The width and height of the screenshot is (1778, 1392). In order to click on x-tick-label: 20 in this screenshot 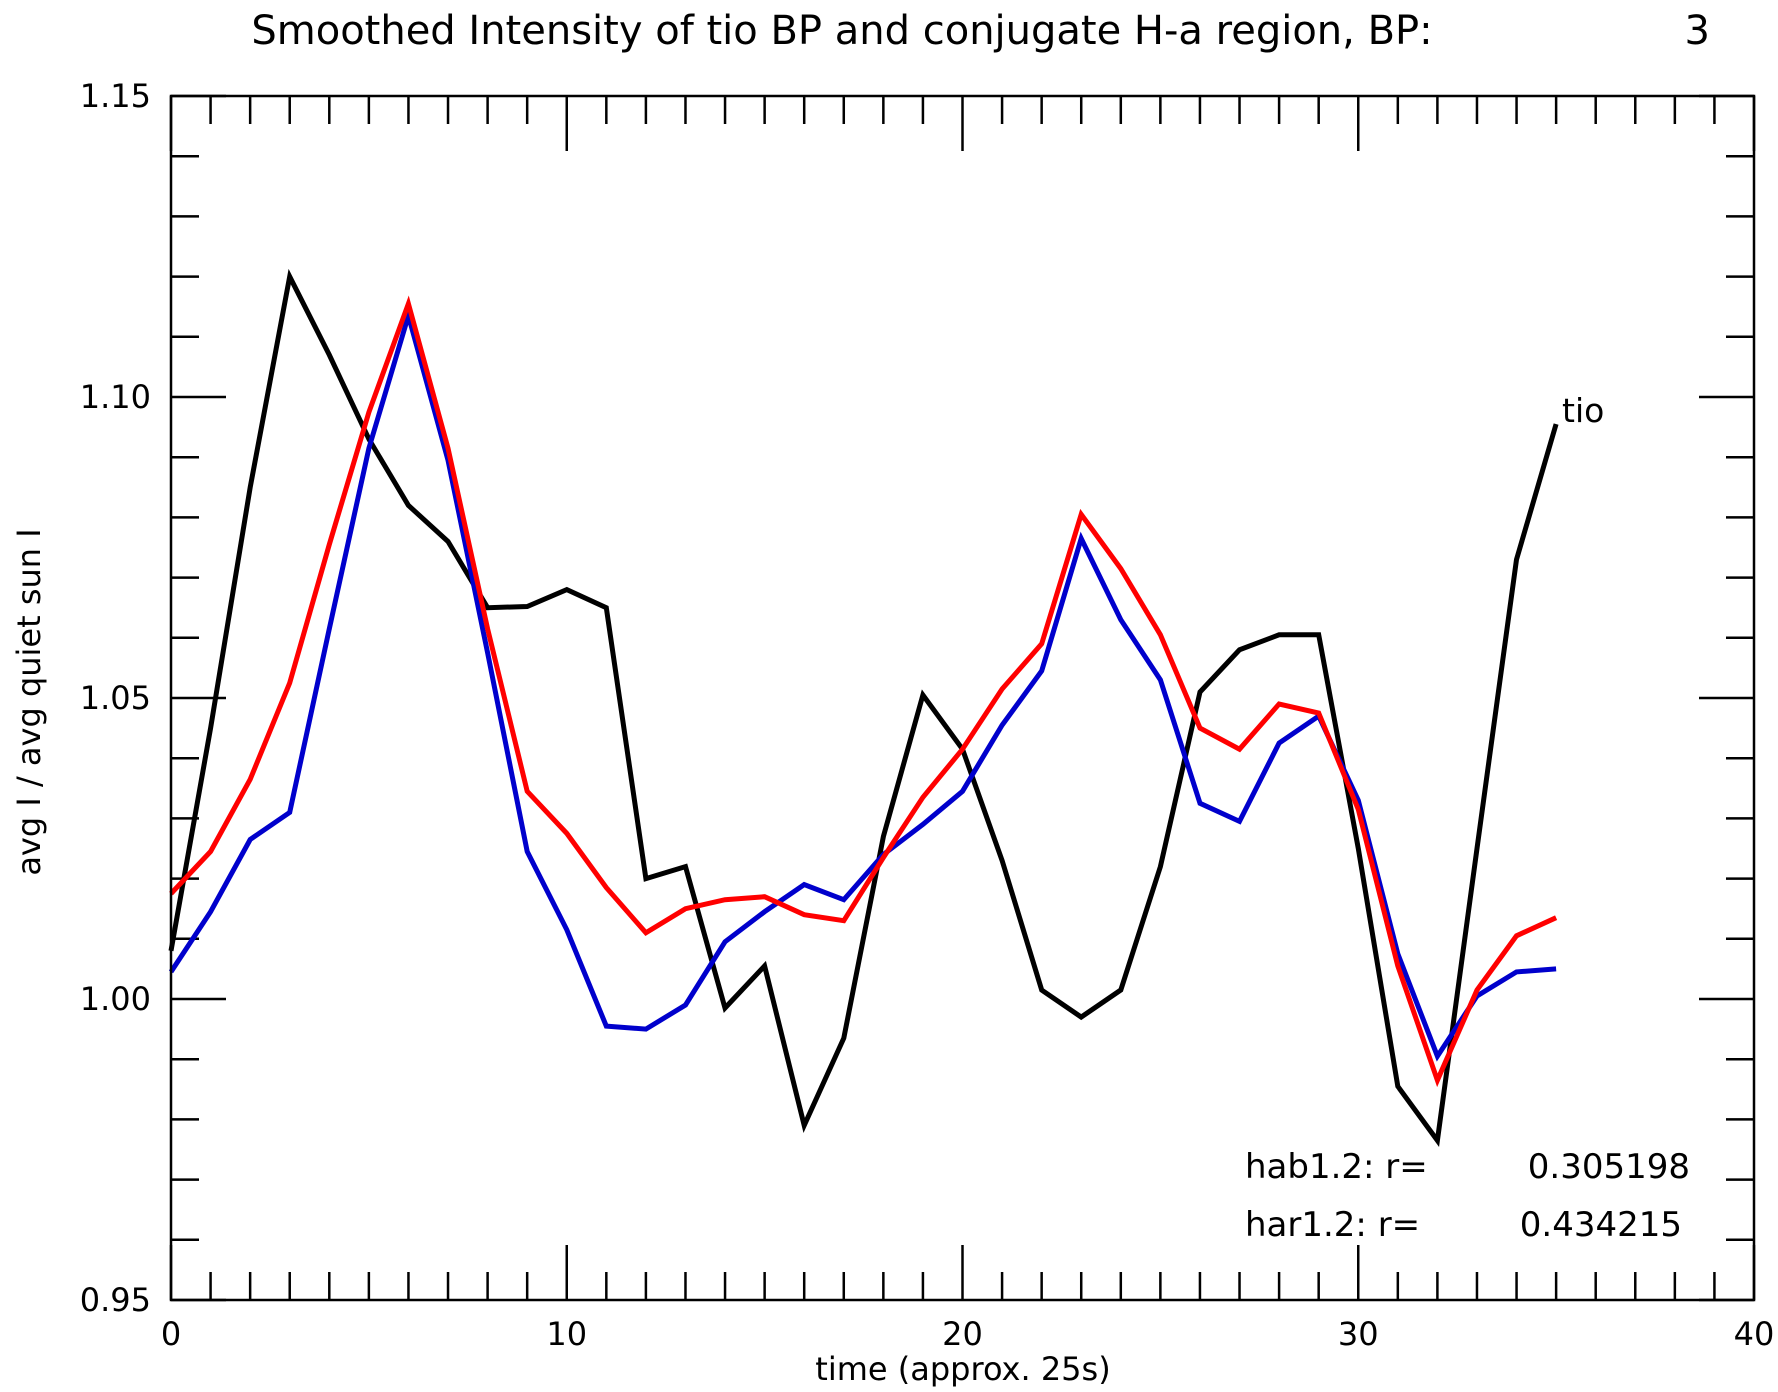, I will do `click(962, 1334)`.